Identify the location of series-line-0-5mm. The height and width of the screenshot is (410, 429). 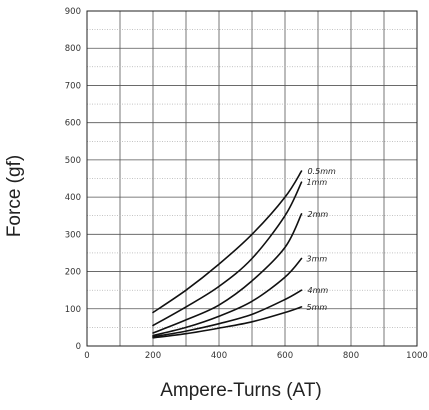
(227, 242).